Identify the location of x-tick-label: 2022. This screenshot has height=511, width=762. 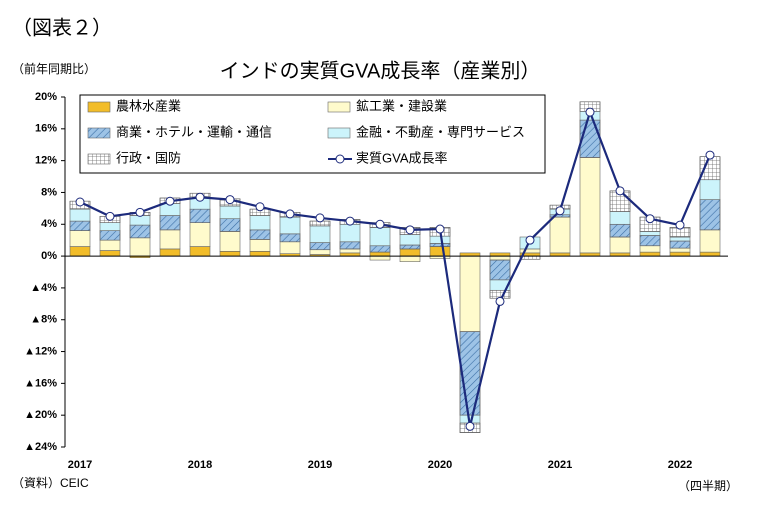
(680, 465).